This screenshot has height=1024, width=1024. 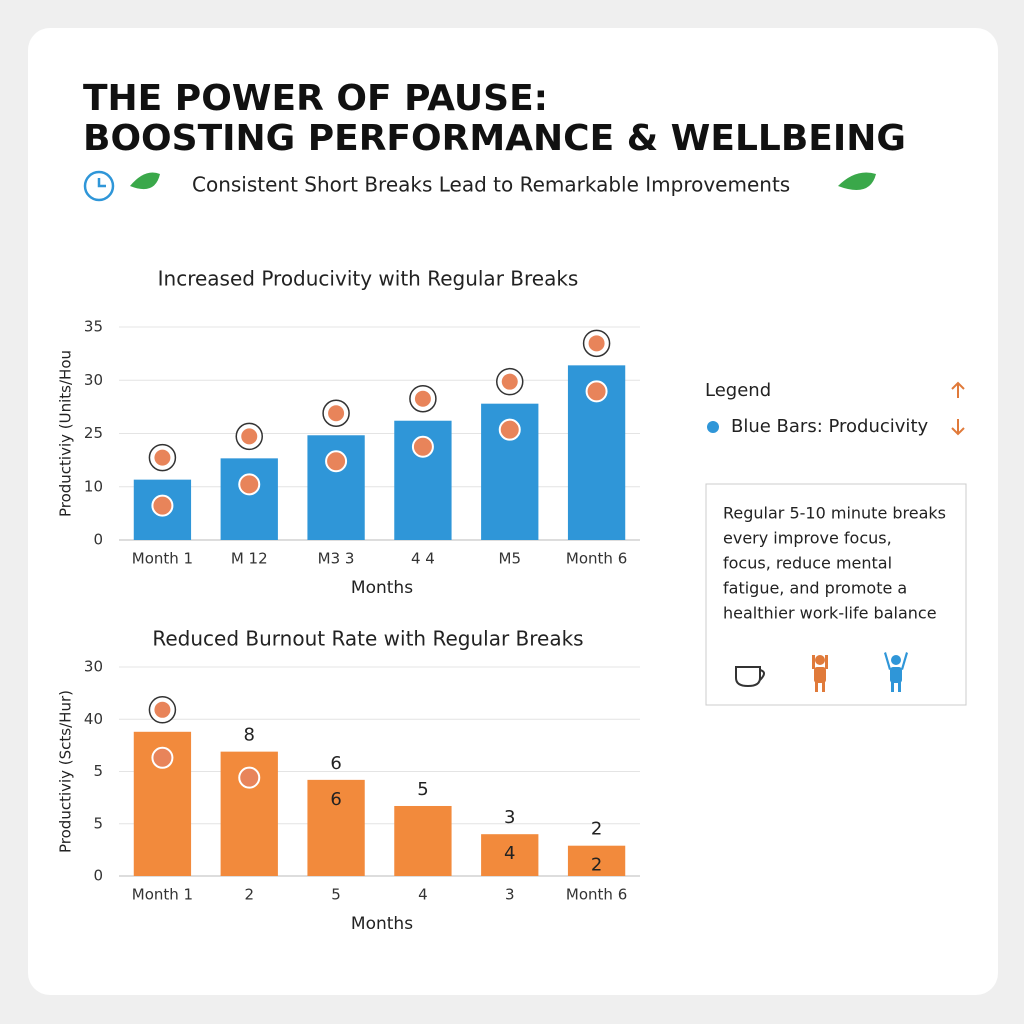 What do you see at coordinates (336, 559) in the screenshot?
I see `x-tick-label: M3 3` at bounding box center [336, 559].